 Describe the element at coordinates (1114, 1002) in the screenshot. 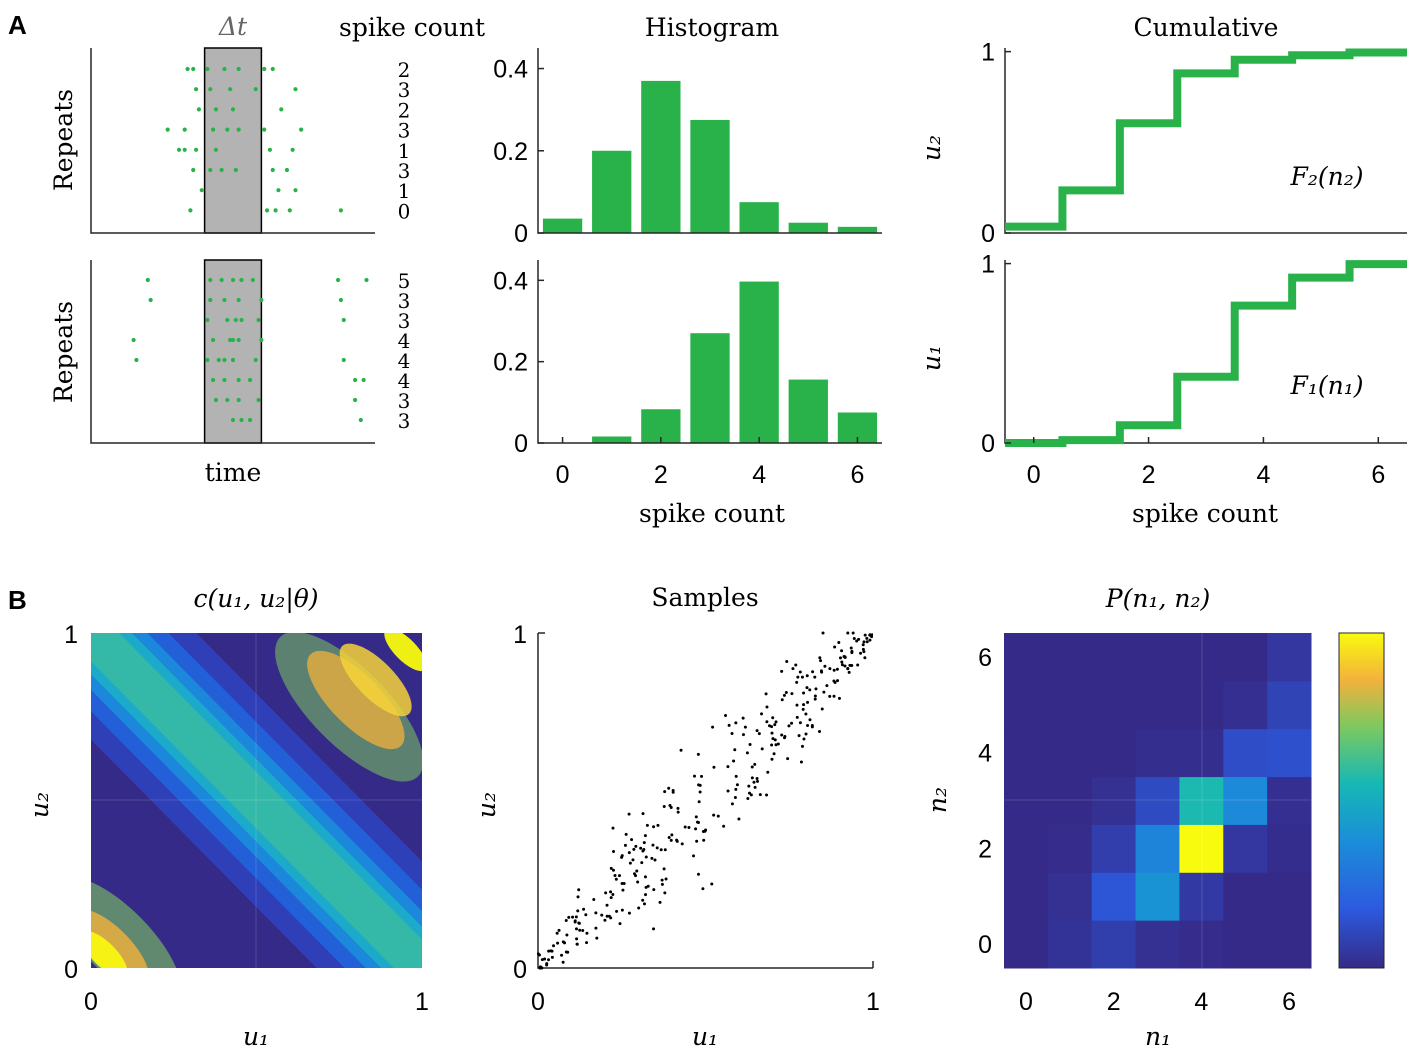

I see `pmf-xtick: 2` at that location.